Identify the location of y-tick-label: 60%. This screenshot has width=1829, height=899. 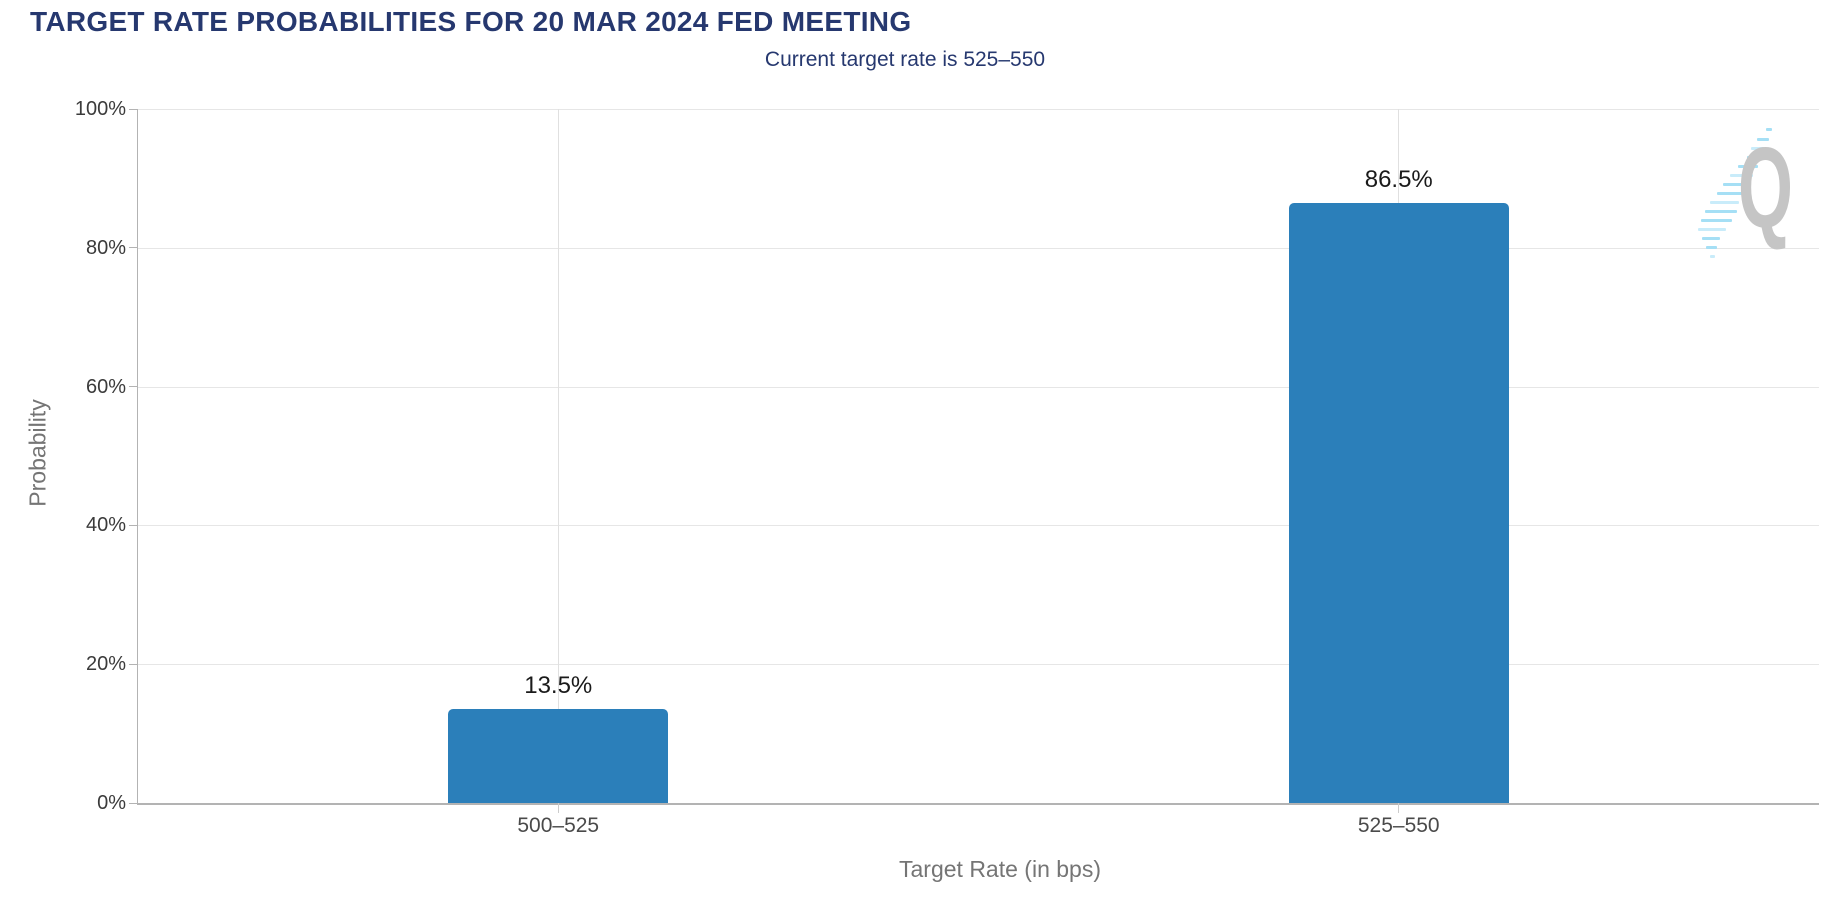
(105, 386).